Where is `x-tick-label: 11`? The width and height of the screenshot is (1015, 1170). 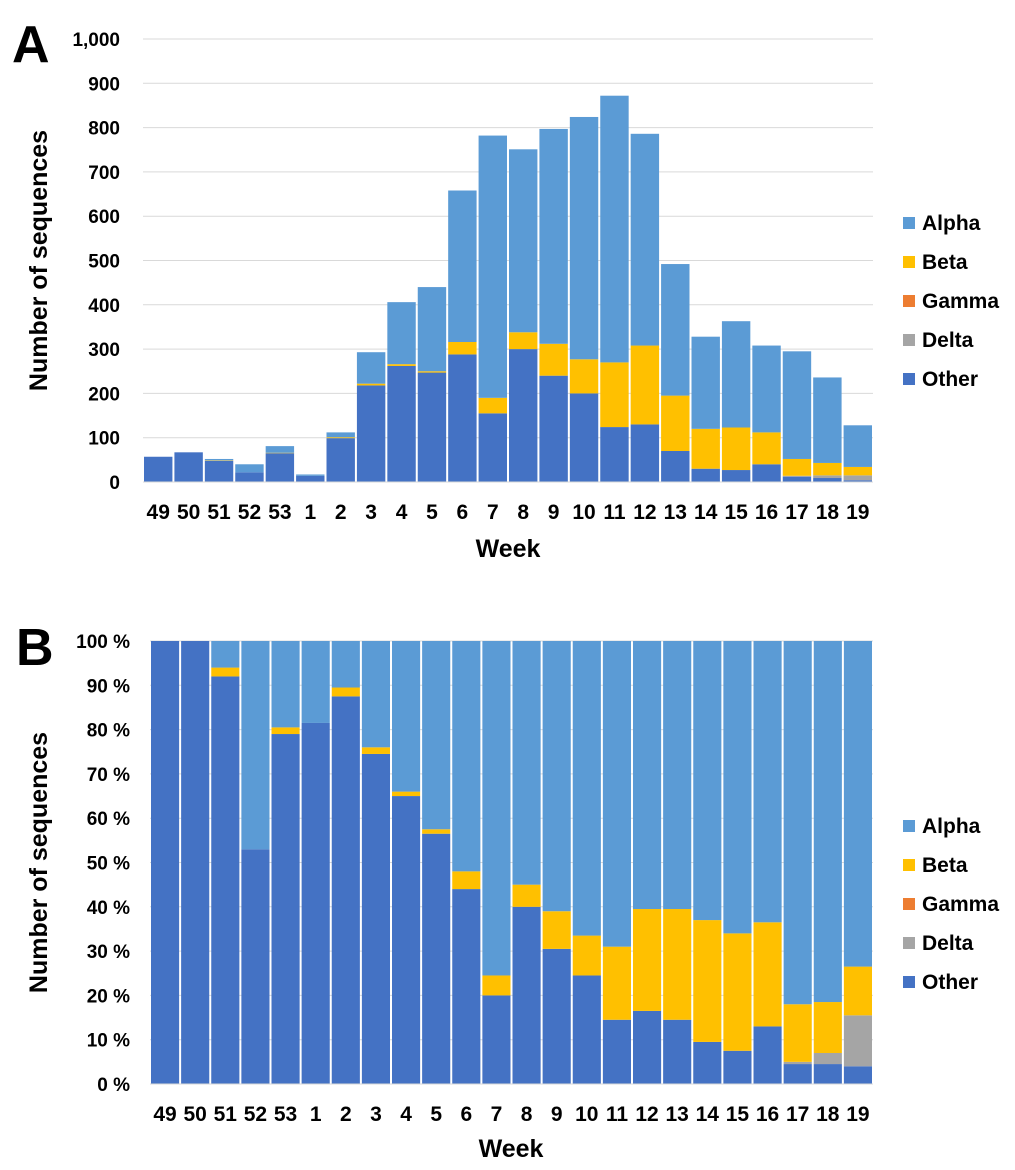
x-tick-label: 11 is located at coordinates (614, 512).